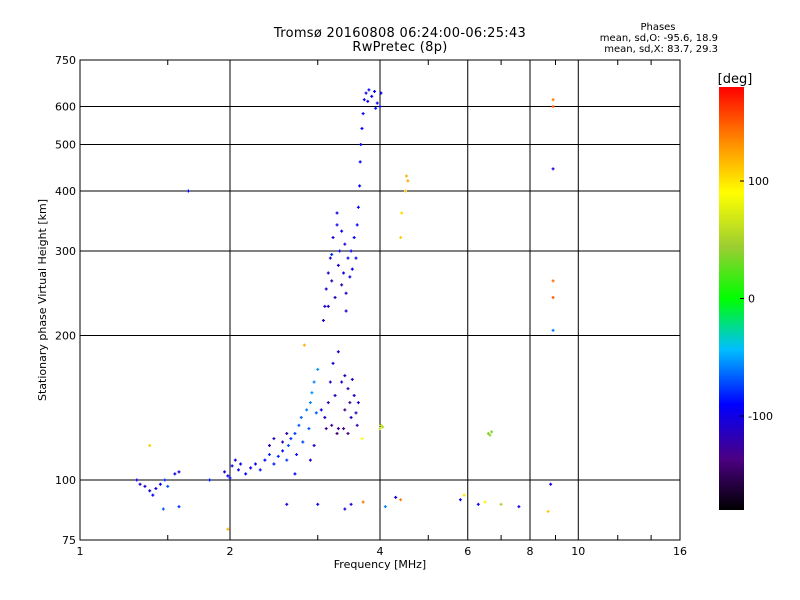 The height and width of the screenshot is (600, 800). What do you see at coordinates (400, 47) in the screenshot?
I see `chart-subtitle: RwPretec (8p)` at bounding box center [400, 47].